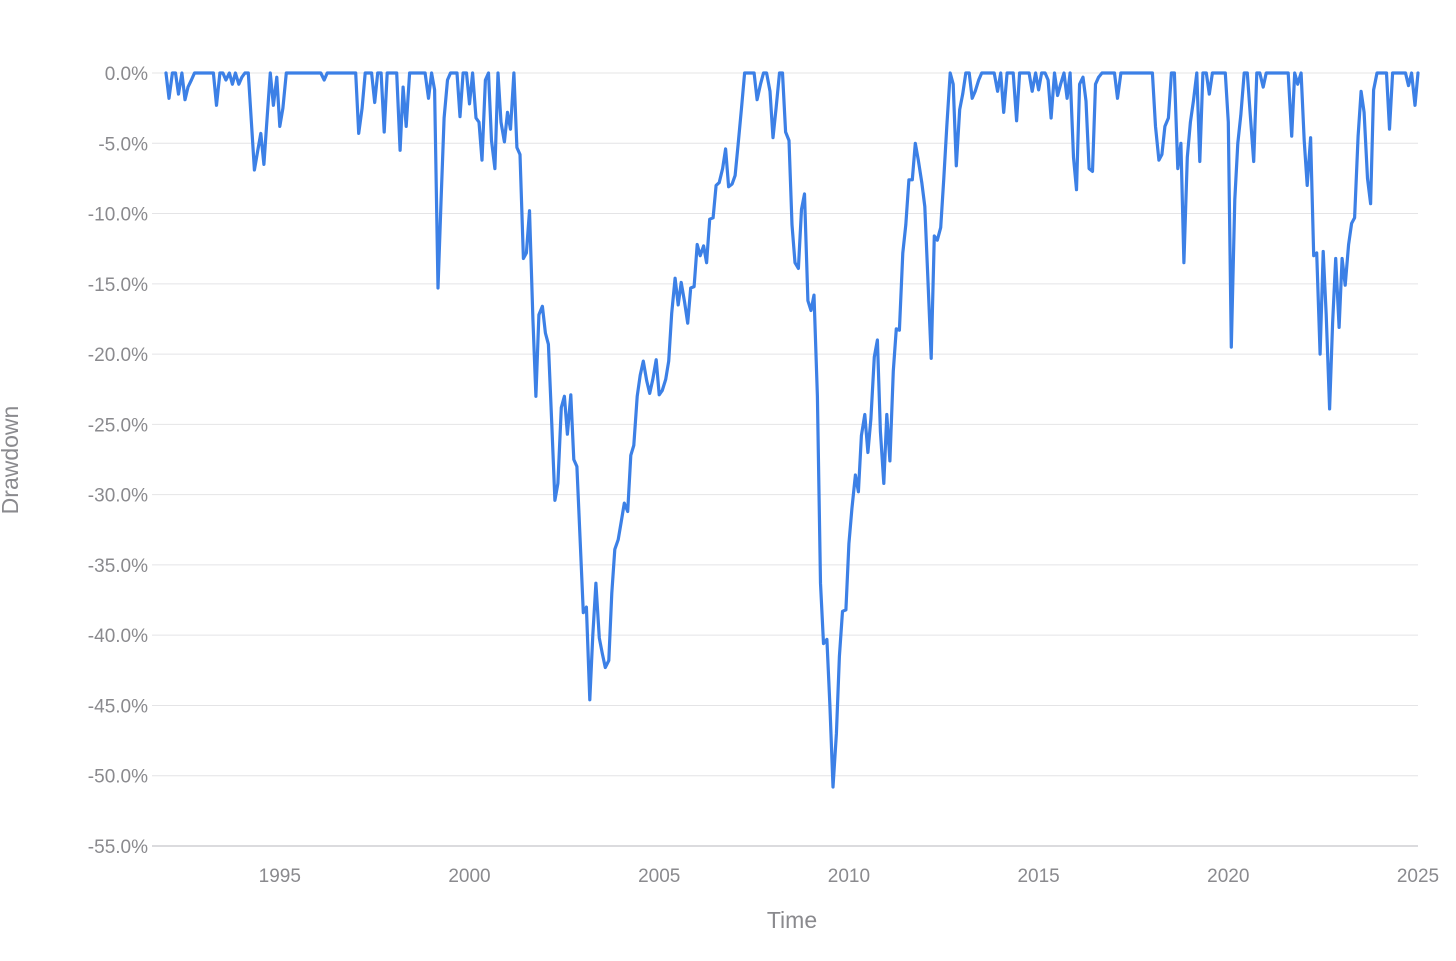  I want to click on x-axis-tick-labels: 1995 2000 2005 2010 2015 2020 2025, so click(849, 876).